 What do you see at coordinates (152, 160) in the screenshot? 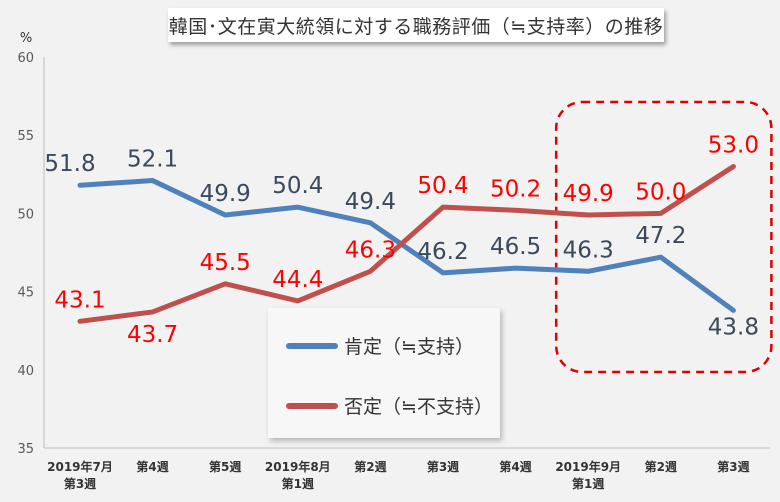
I see `data-label-positive: 52.1` at bounding box center [152, 160].